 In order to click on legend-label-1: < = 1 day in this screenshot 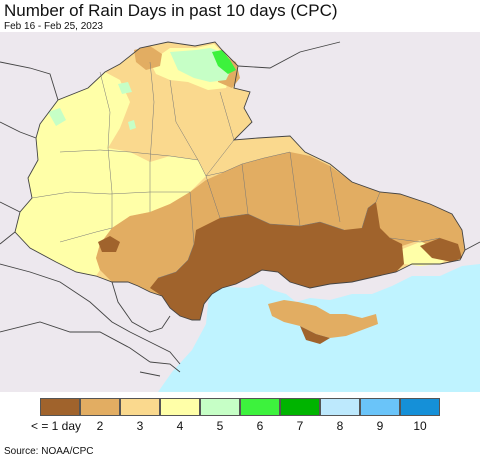, I will do `click(56, 426)`.